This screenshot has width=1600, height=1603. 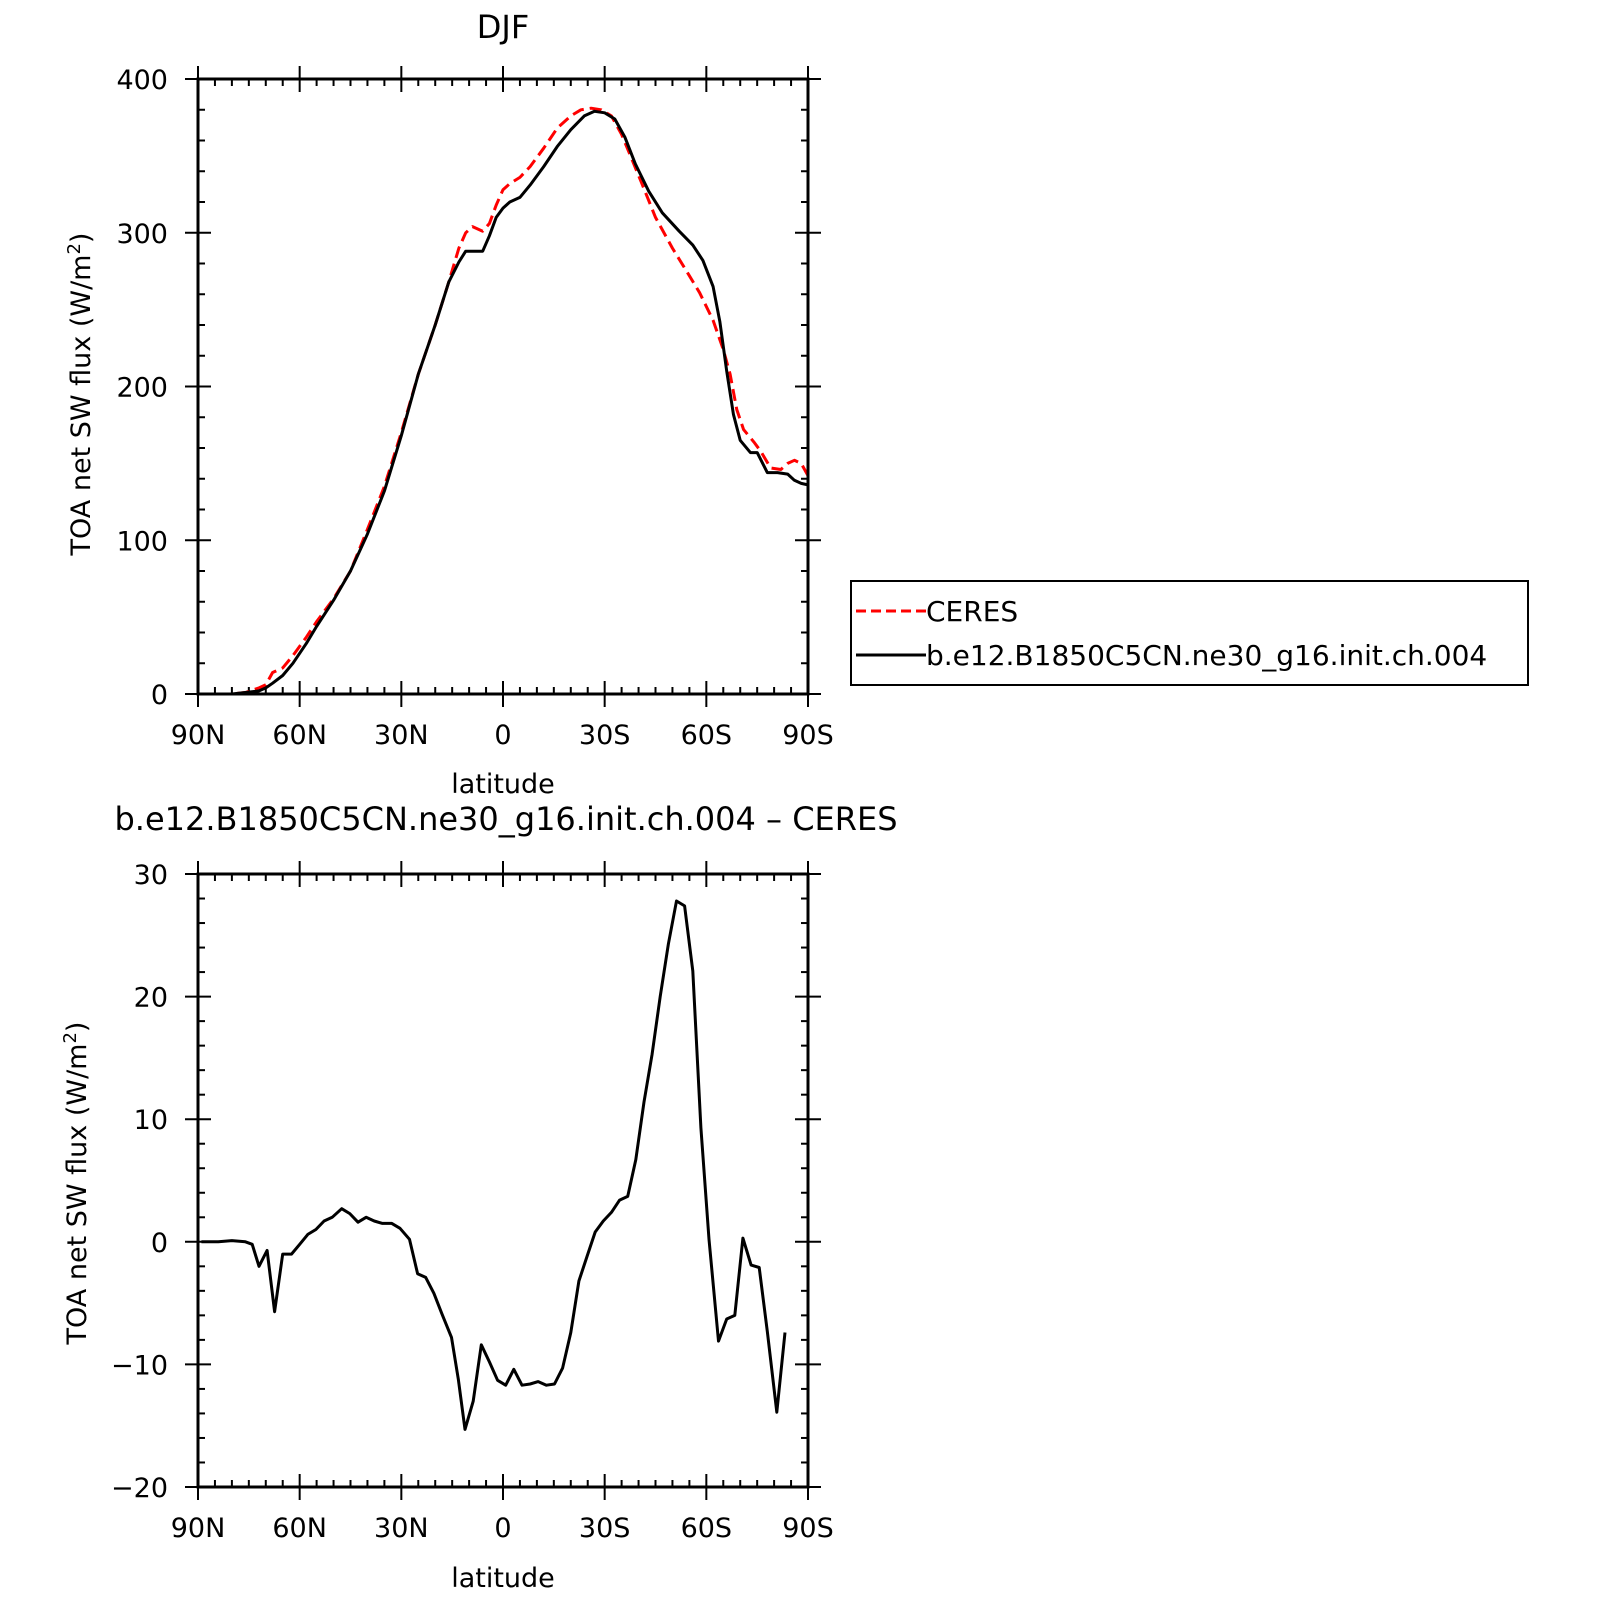 I want to click on bottom-x-tick-label: 60S, so click(x=707, y=1528).